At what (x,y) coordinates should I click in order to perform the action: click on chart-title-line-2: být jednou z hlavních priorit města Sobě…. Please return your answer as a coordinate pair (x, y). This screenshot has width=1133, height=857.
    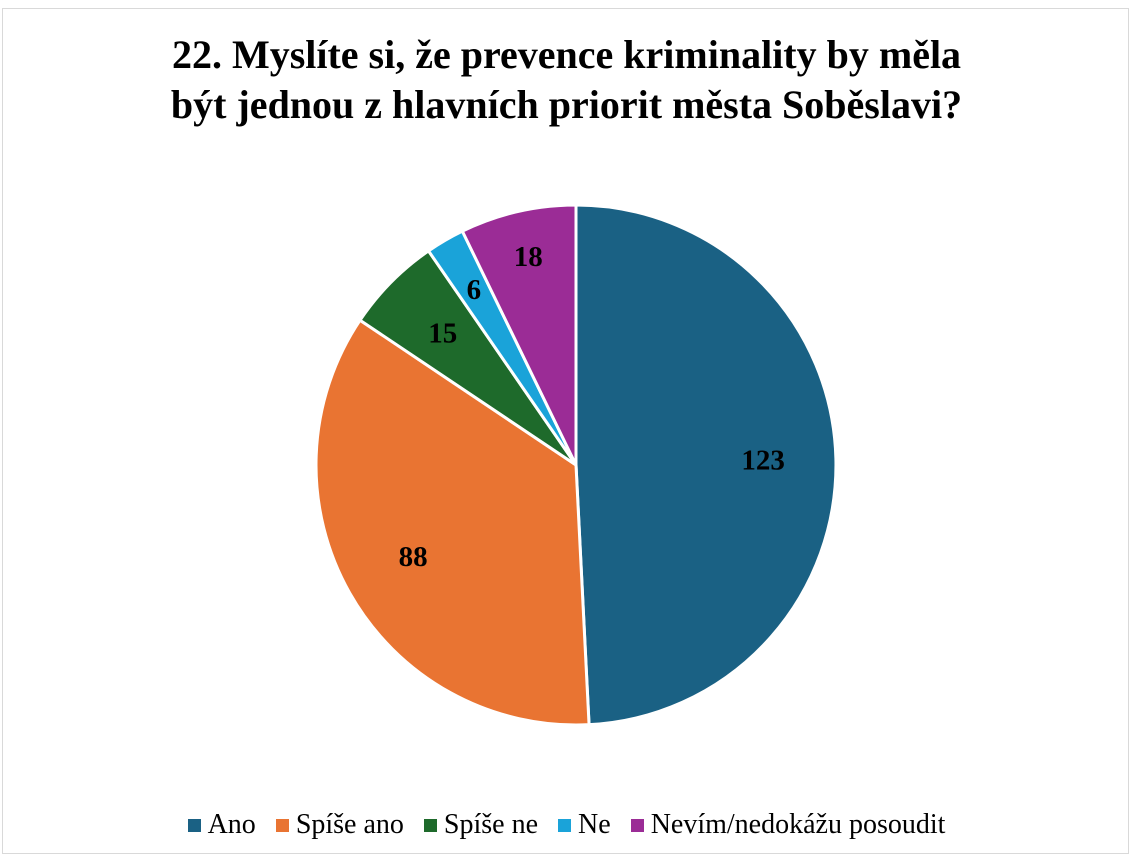
    Looking at the image, I should click on (566, 104).